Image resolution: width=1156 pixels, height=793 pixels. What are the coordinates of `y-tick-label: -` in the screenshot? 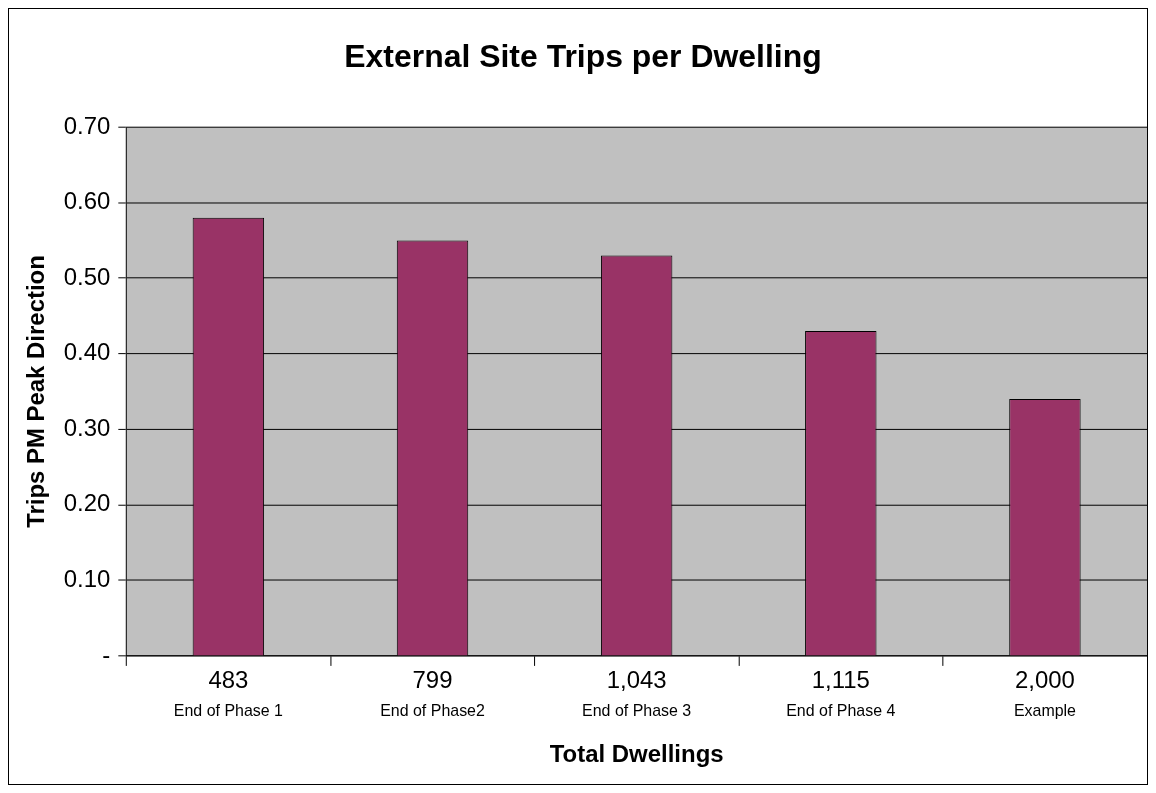 It's located at (106, 654).